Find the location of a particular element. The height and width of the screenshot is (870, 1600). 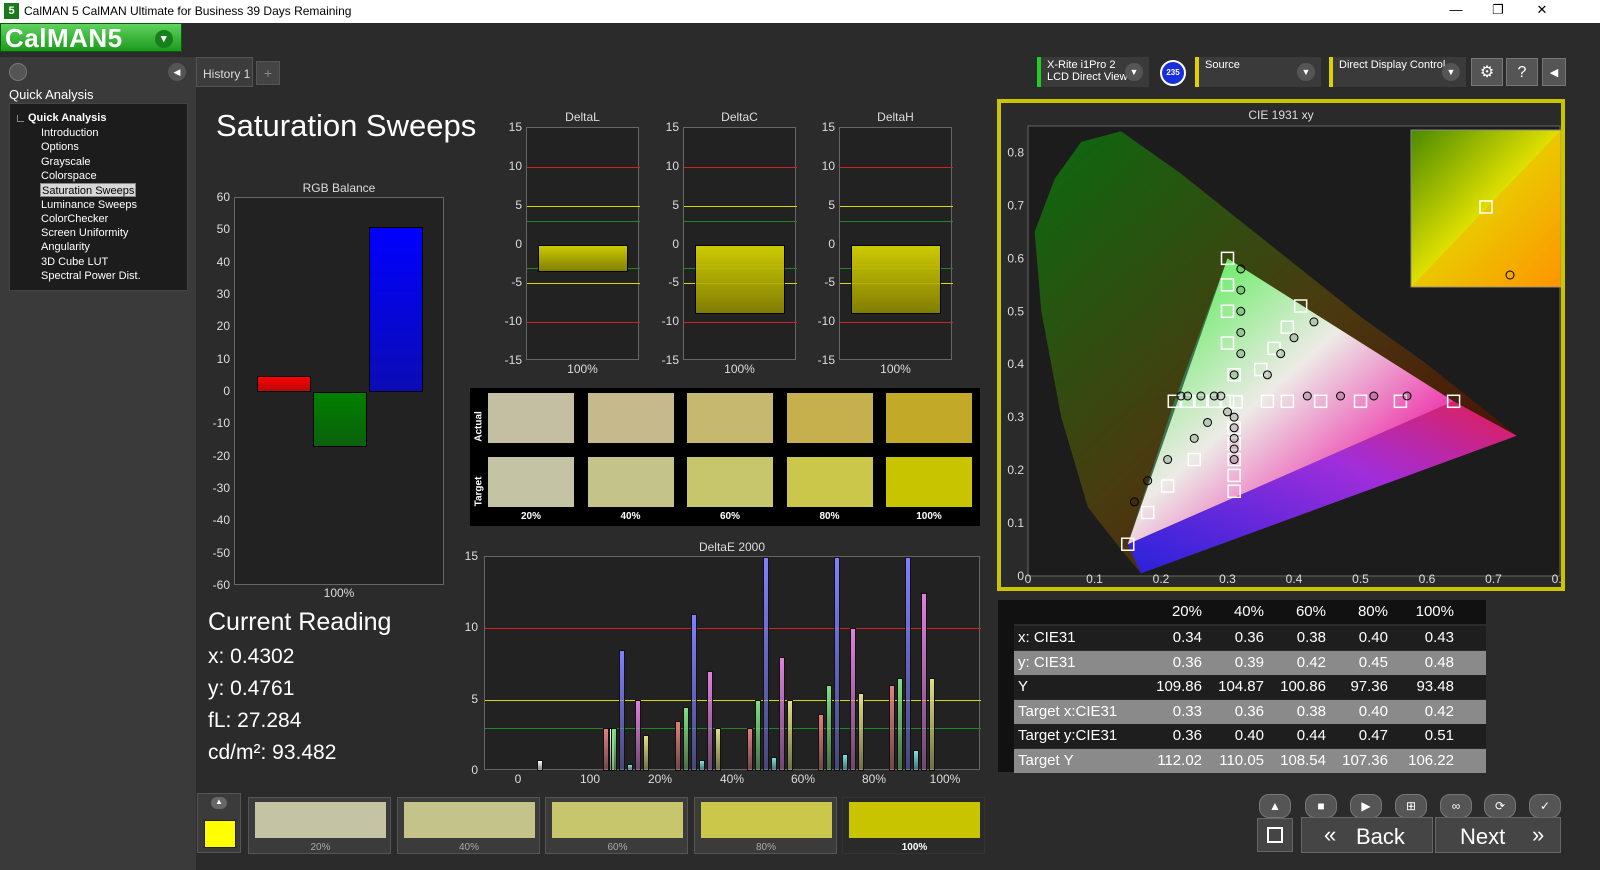

cie-zoom-gamut-edge is located at coordinates (1486, 208).